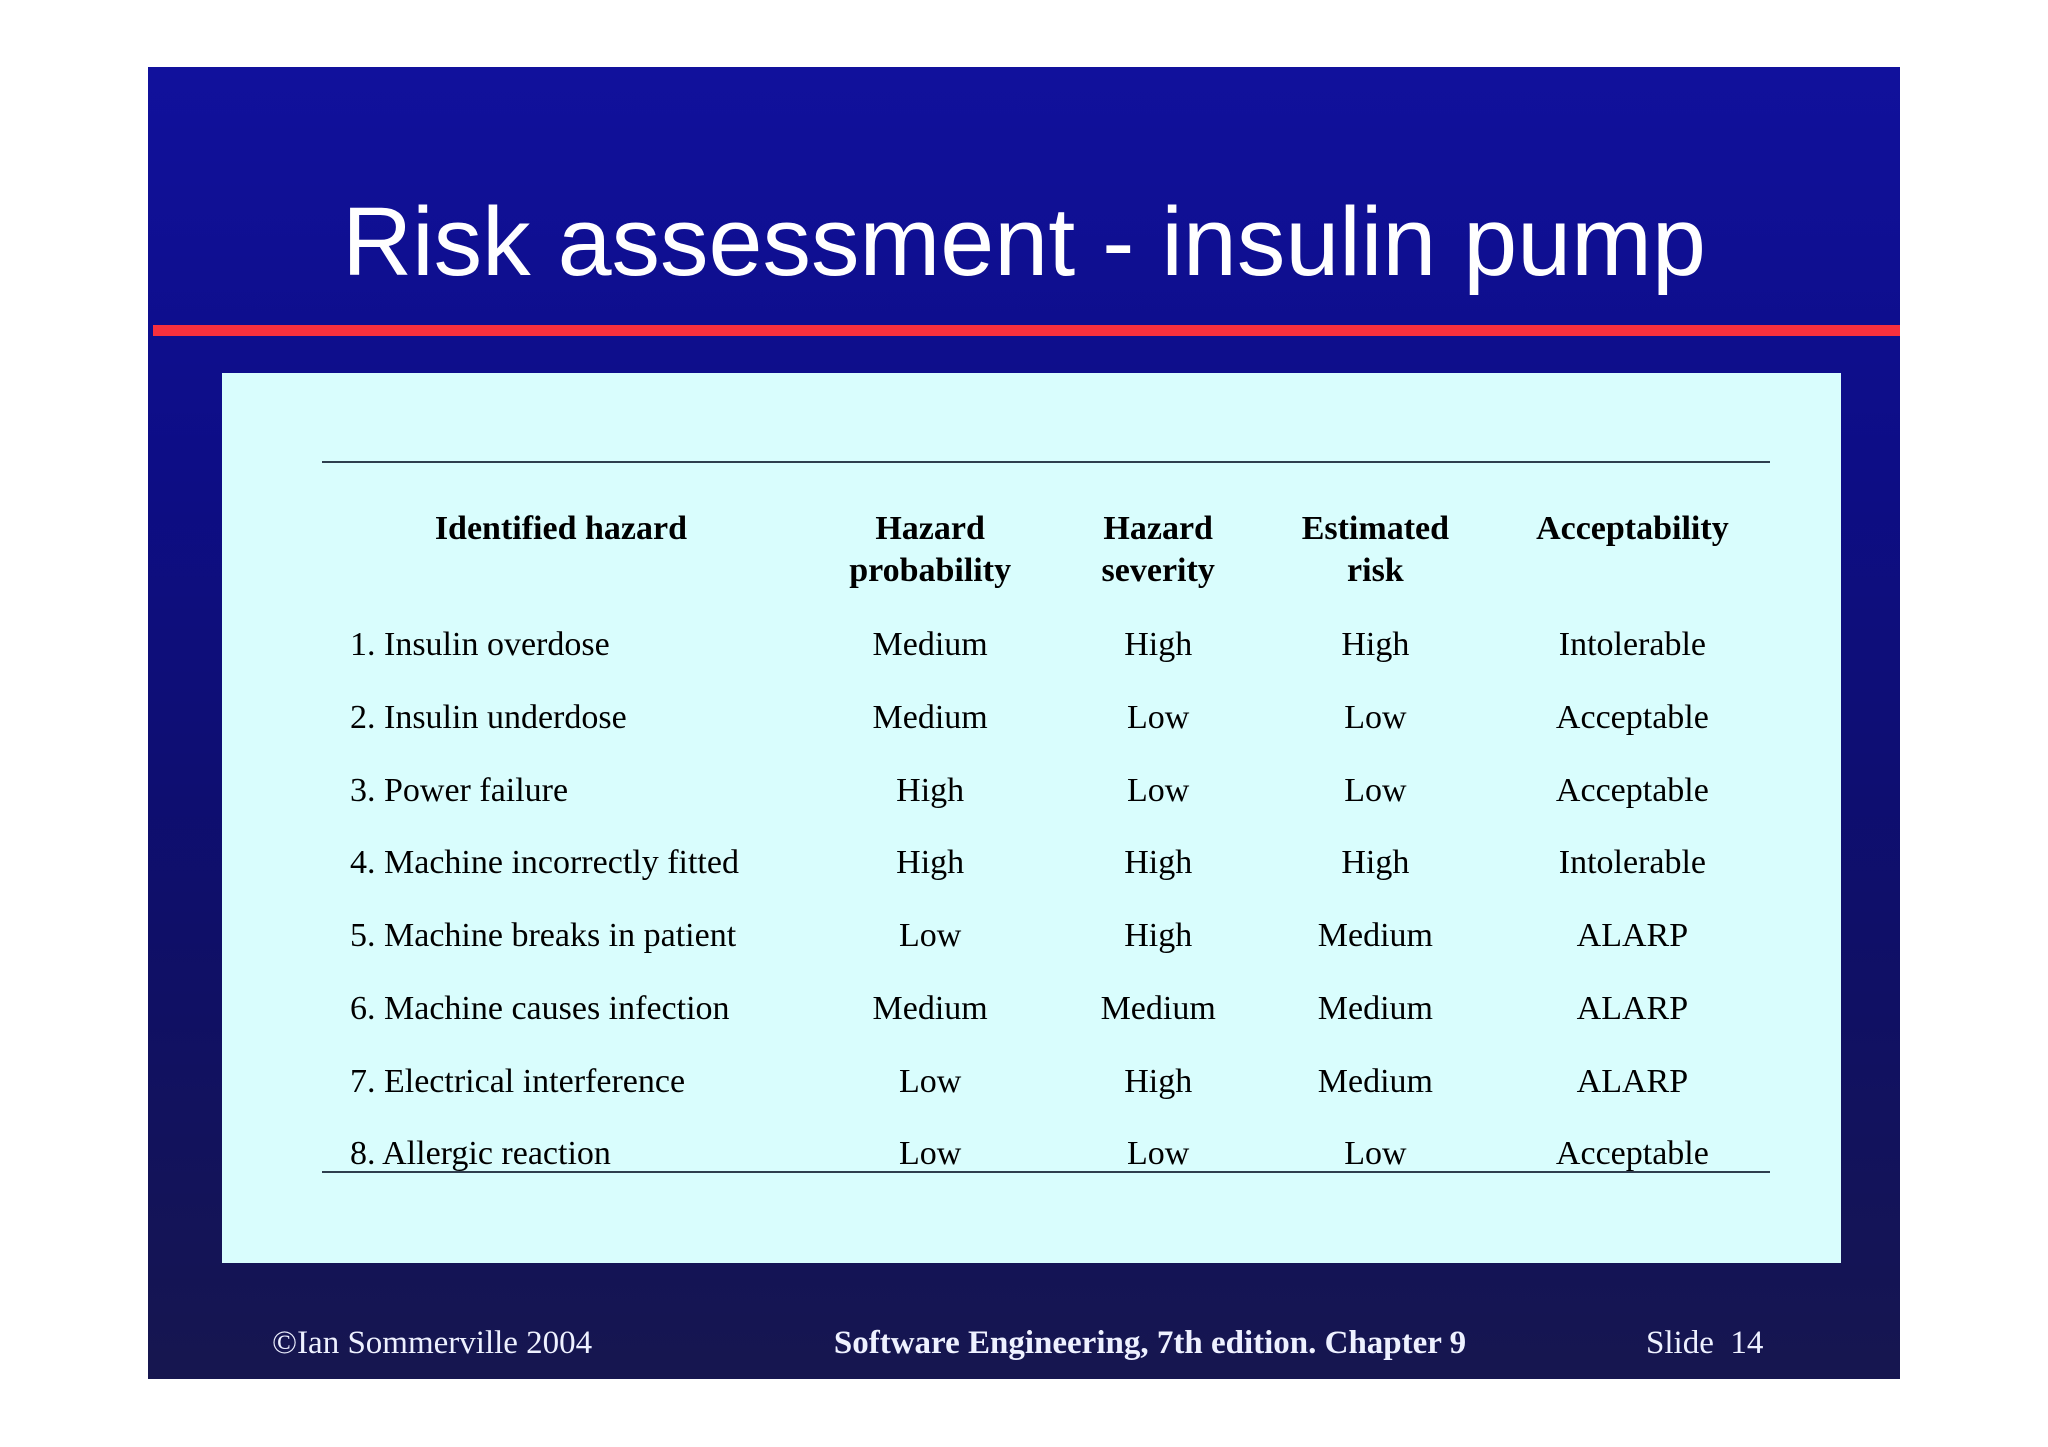  Describe the element at coordinates (459, 790) in the screenshot. I see `hazard-cell: 3. Power failure` at that location.